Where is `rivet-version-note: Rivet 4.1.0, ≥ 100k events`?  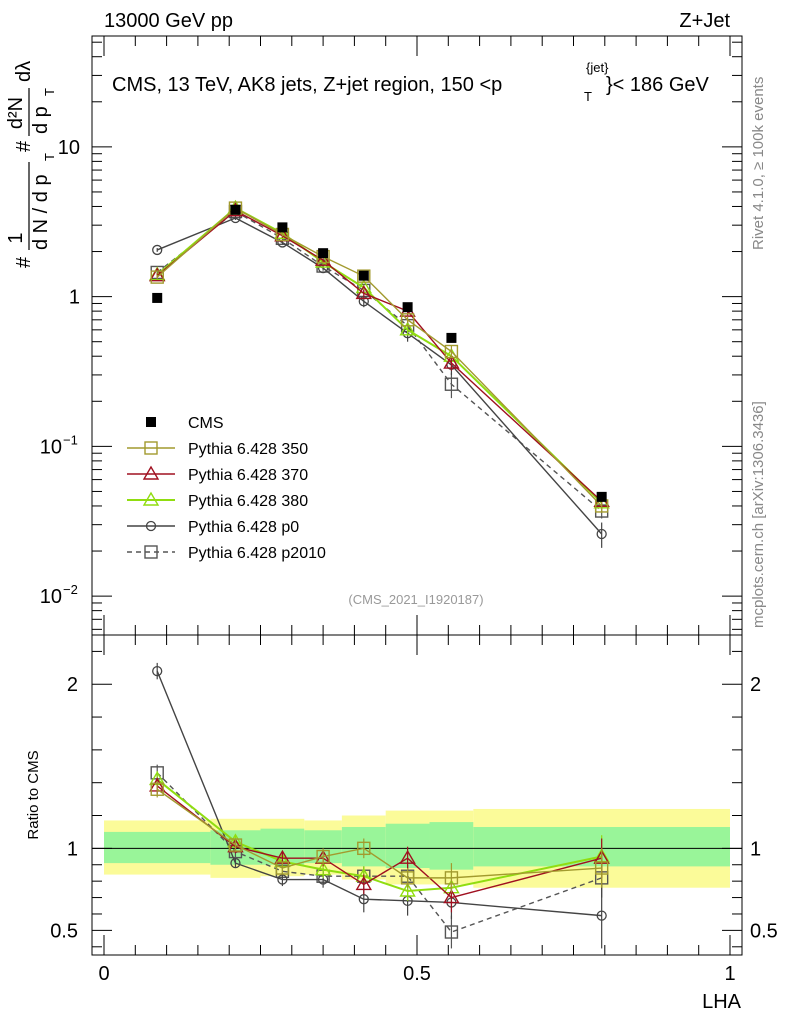 rivet-version-note: Rivet 4.1.0, ≥ 100k events is located at coordinates (758, 163).